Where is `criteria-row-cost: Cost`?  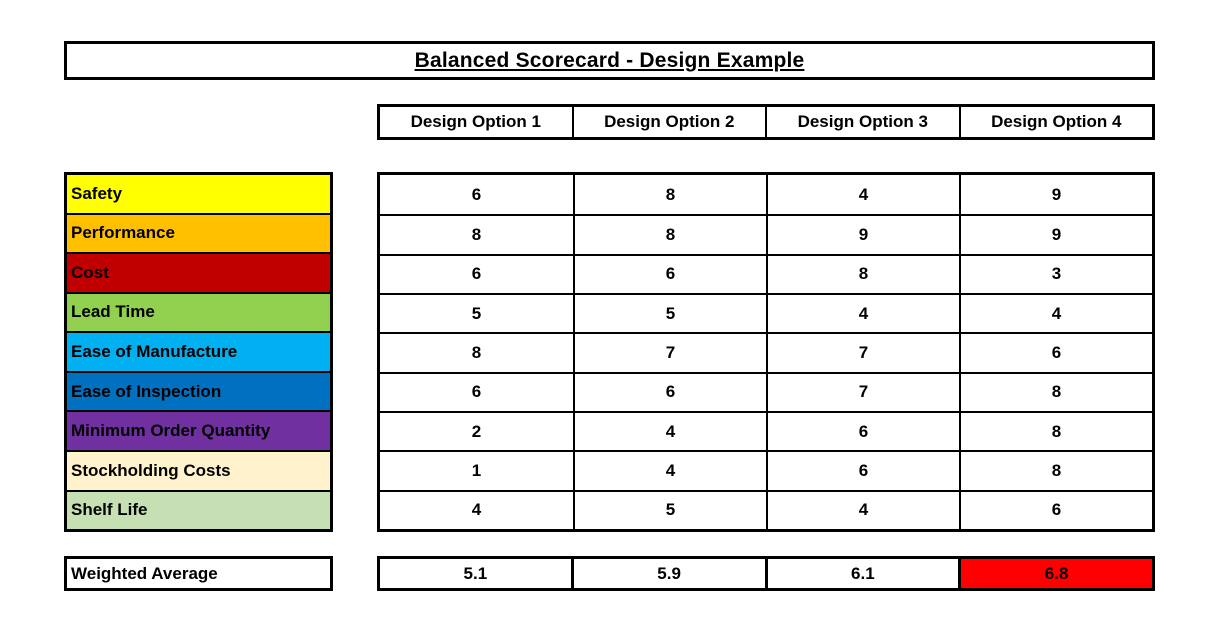 criteria-row-cost: Cost is located at coordinates (198, 272).